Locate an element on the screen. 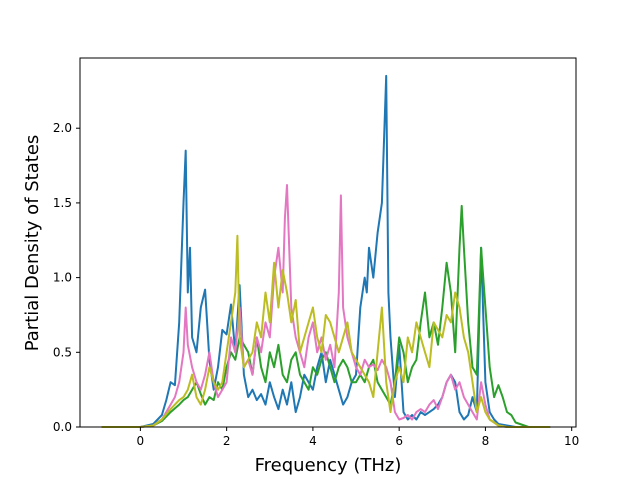 The image size is (640, 484). y-tick-label: 2.0 is located at coordinates (62, 128).